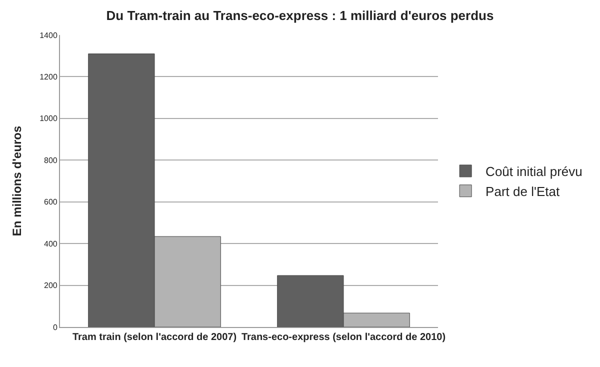  I want to click on y-tick-label: 0, so click(55, 327).